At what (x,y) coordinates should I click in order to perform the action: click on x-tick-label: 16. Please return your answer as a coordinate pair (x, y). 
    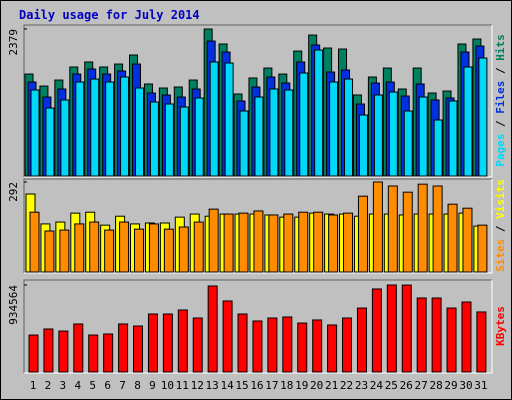
    Looking at the image, I should click on (256, 385).